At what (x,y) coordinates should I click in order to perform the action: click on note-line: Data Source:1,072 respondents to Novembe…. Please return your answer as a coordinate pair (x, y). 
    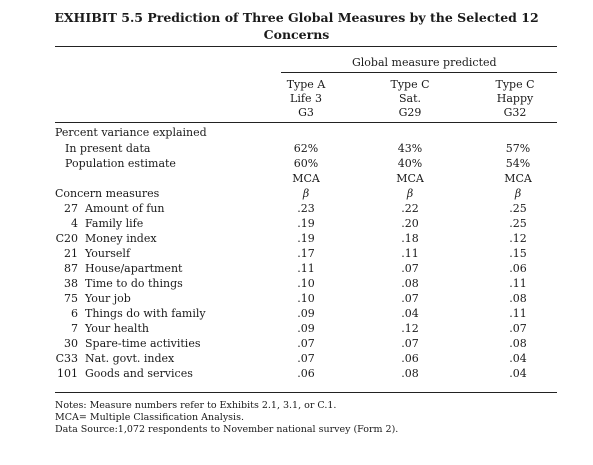
    Looking at the image, I should click on (227, 429).